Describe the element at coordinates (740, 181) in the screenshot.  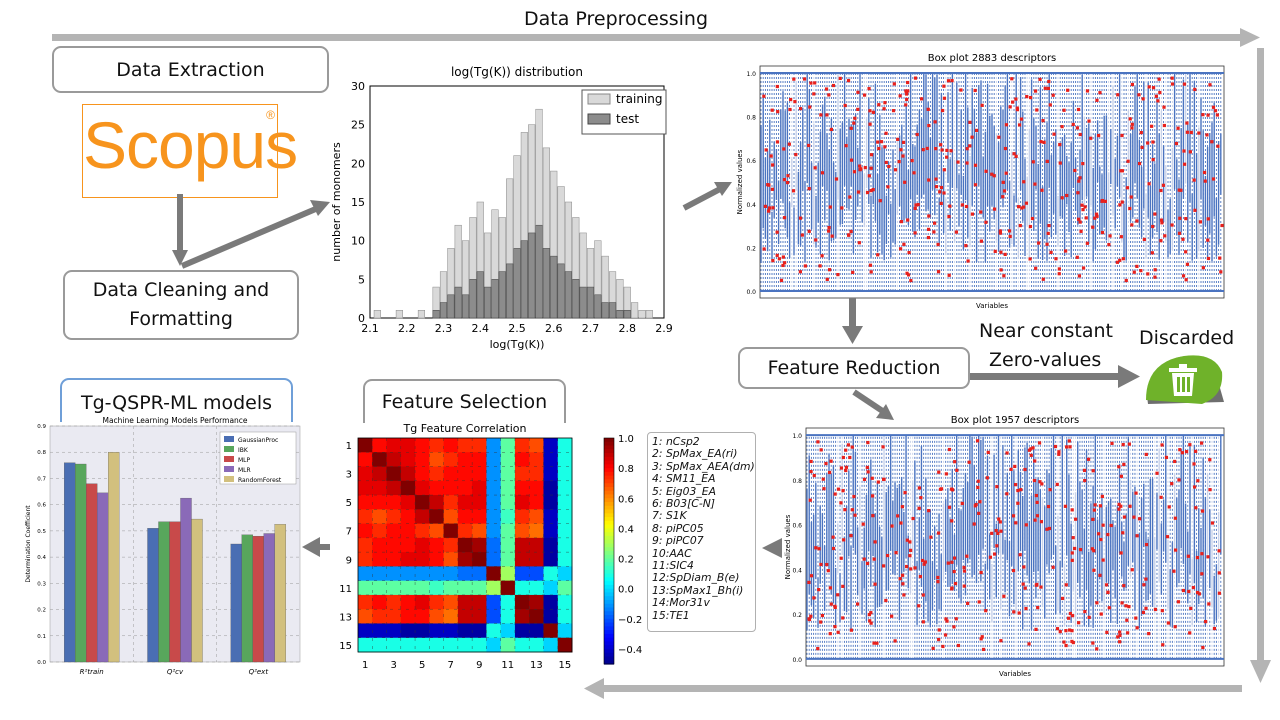
I see `bp1-ylabel: Normalized values` at that location.